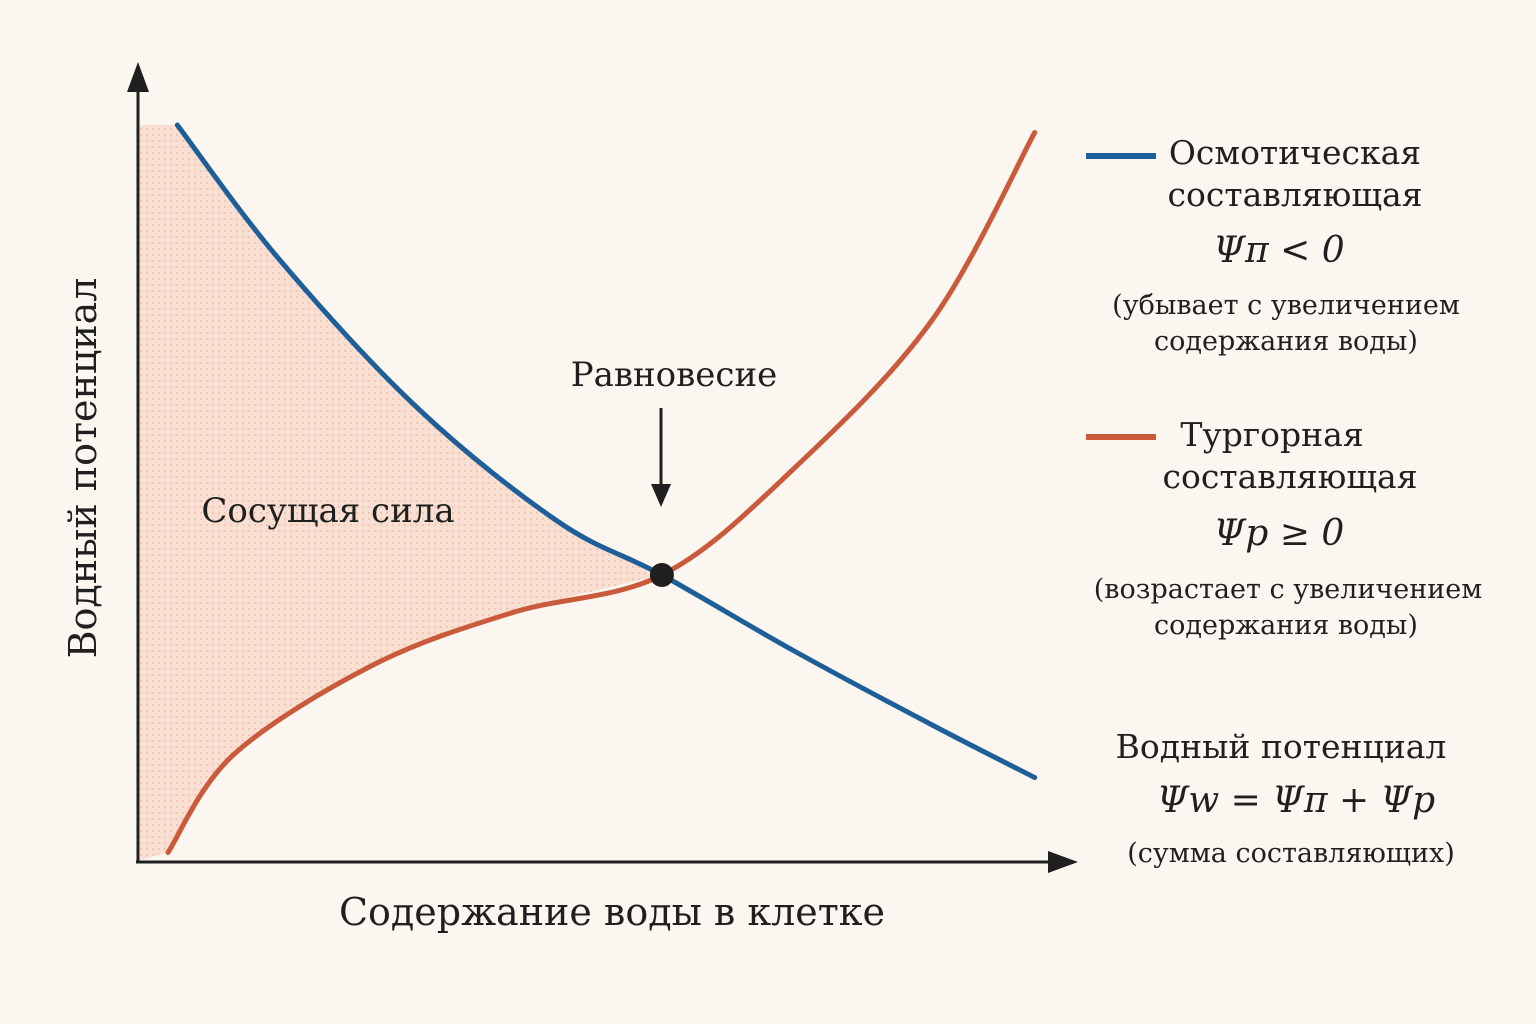  What do you see at coordinates (138, 77) in the screenshot?
I see `y-axis-arrow-icon` at bounding box center [138, 77].